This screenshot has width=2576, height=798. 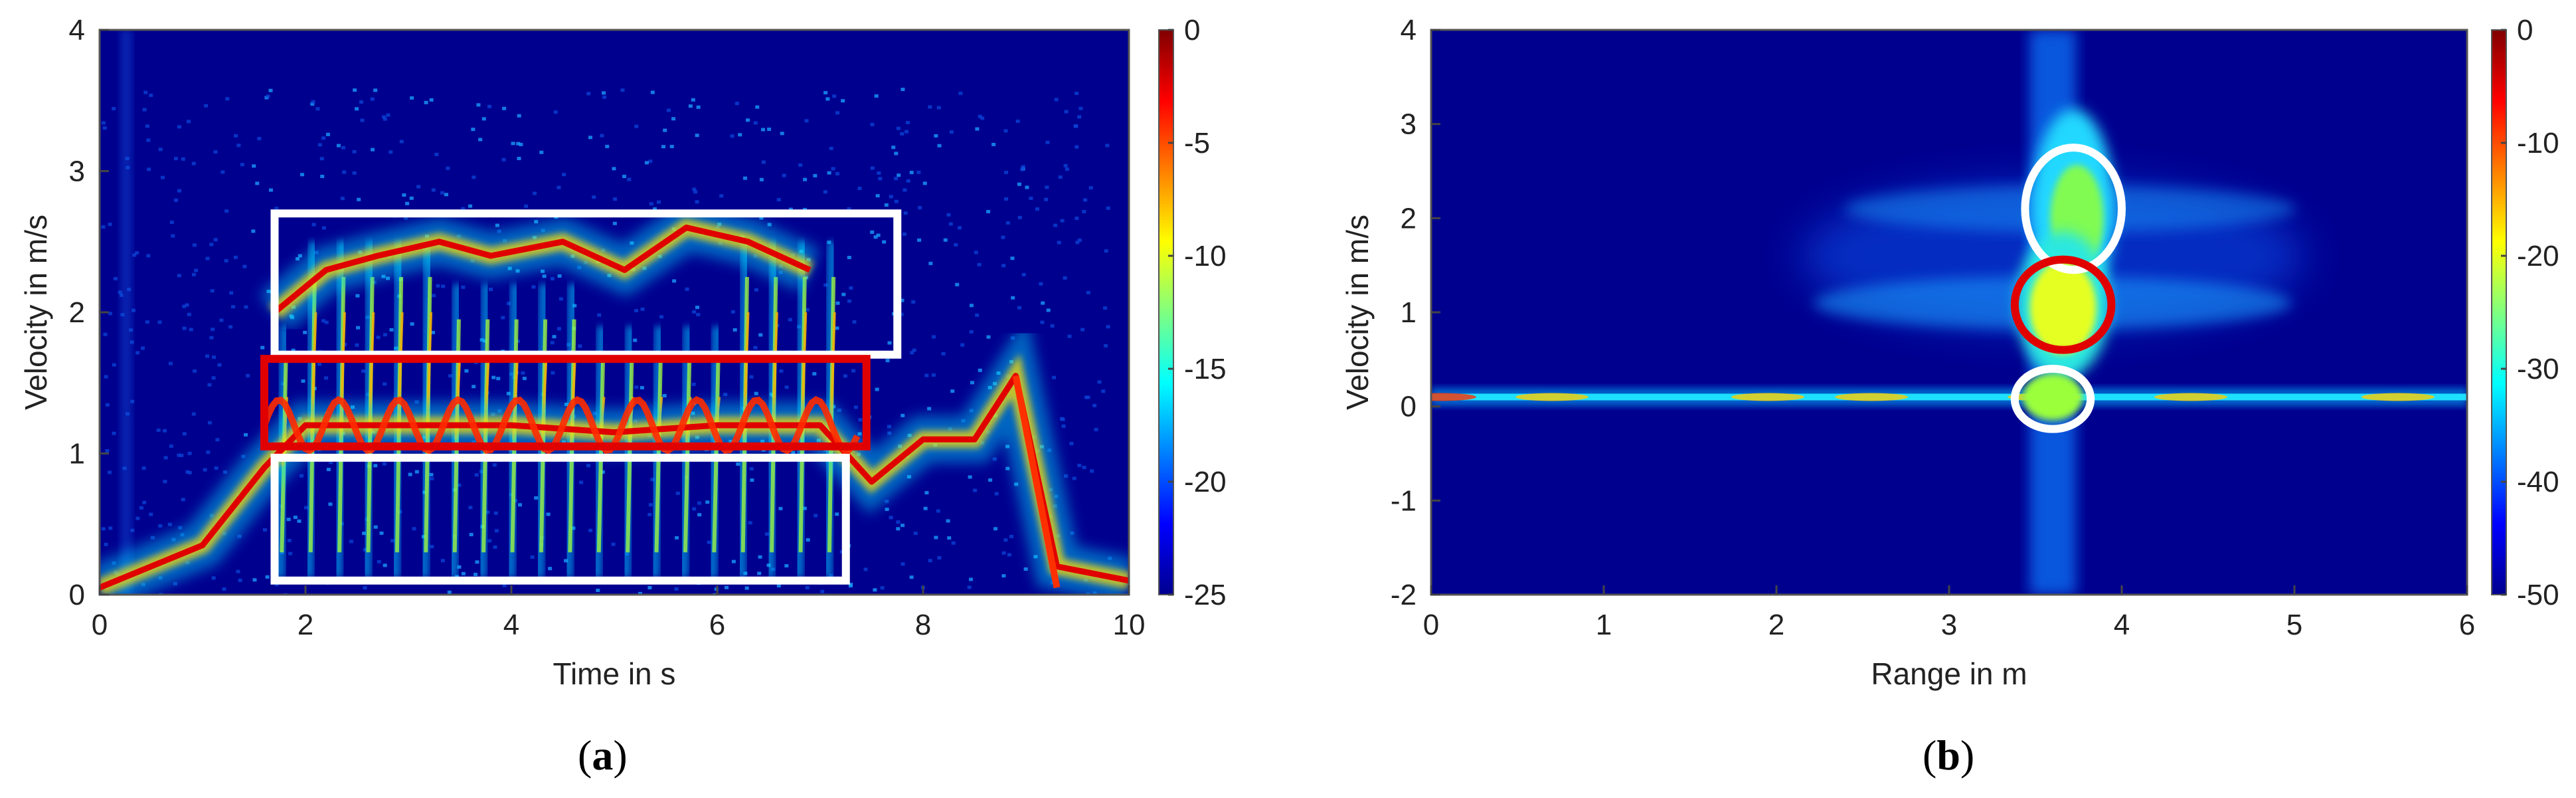 I want to click on panel-b-colorbar-label: -40, so click(x=2538, y=482).